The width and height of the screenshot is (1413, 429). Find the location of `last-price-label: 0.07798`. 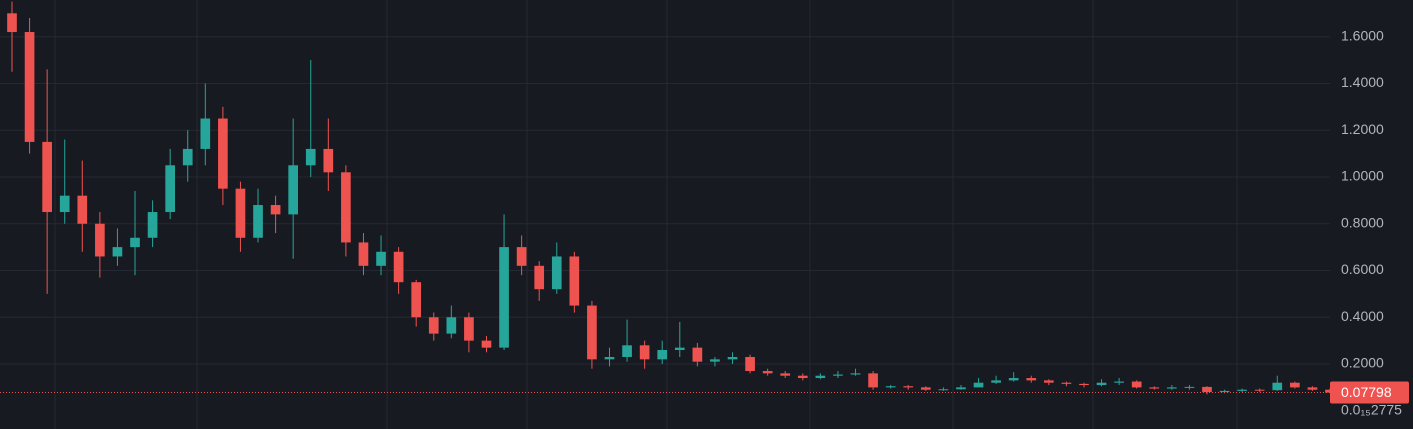

last-price-label: 0.07798 is located at coordinates (1366, 392).